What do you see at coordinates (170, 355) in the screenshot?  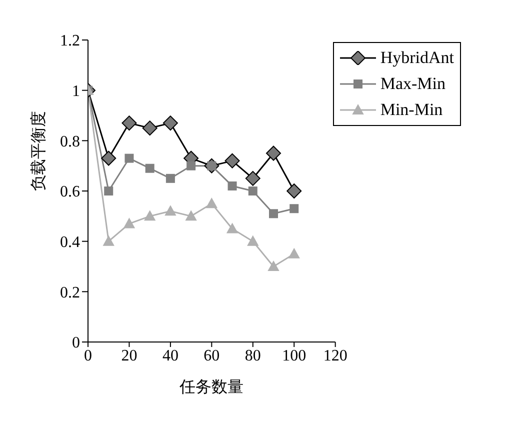 I see `x-tick-label: 40` at bounding box center [170, 355].